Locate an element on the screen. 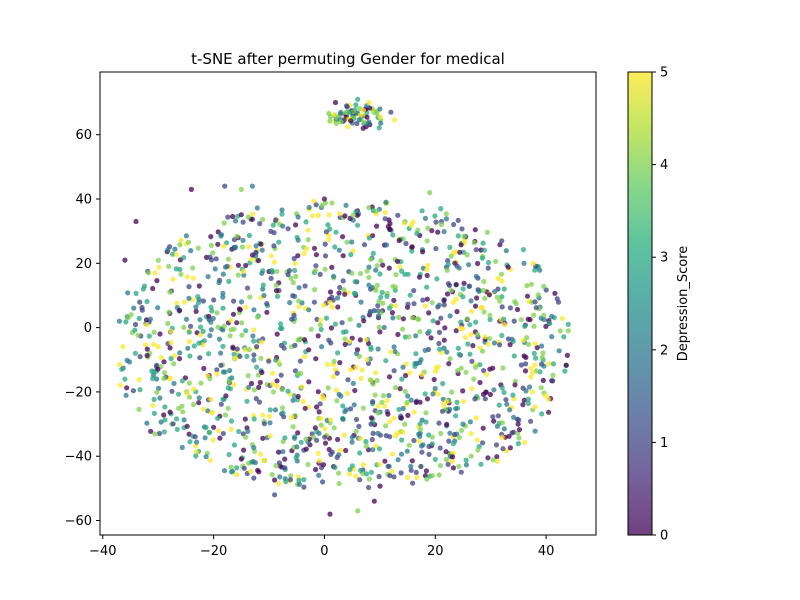 Image resolution: width=800 pixels, height=600 pixels. chart-title: t-SNE after permuting Gender for medical is located at coordinates (348, 59).